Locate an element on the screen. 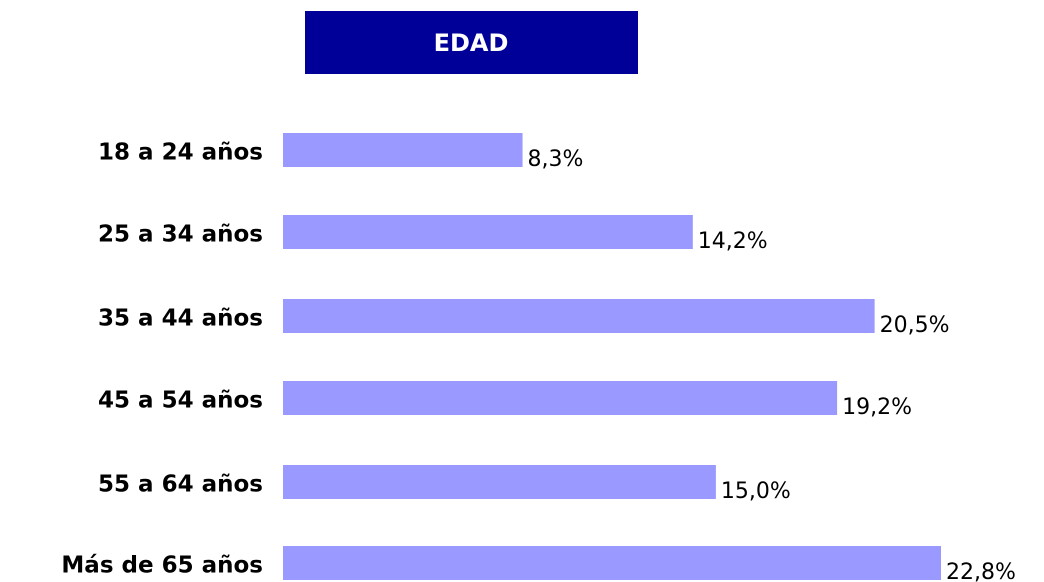 This screenshot has height=582, width=1044. chart-title: EDAD is located at coordinates (471, 43).